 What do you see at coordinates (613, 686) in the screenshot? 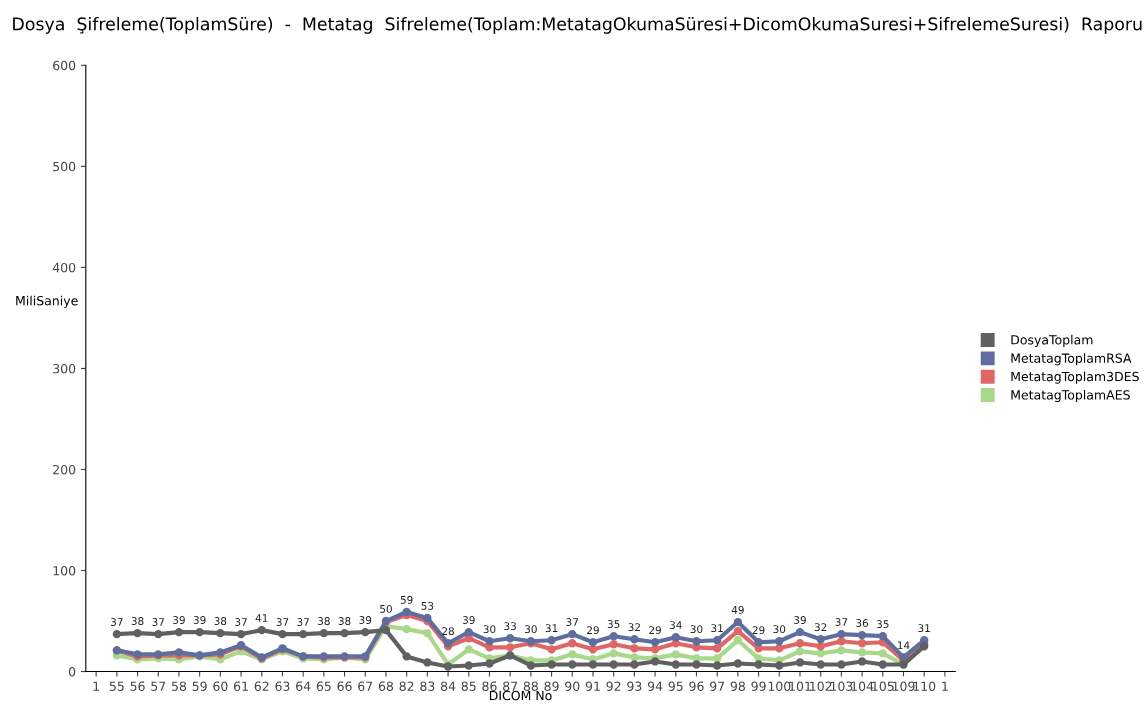
I see `x-tick-label: 92` at bounding box center [613, 686].